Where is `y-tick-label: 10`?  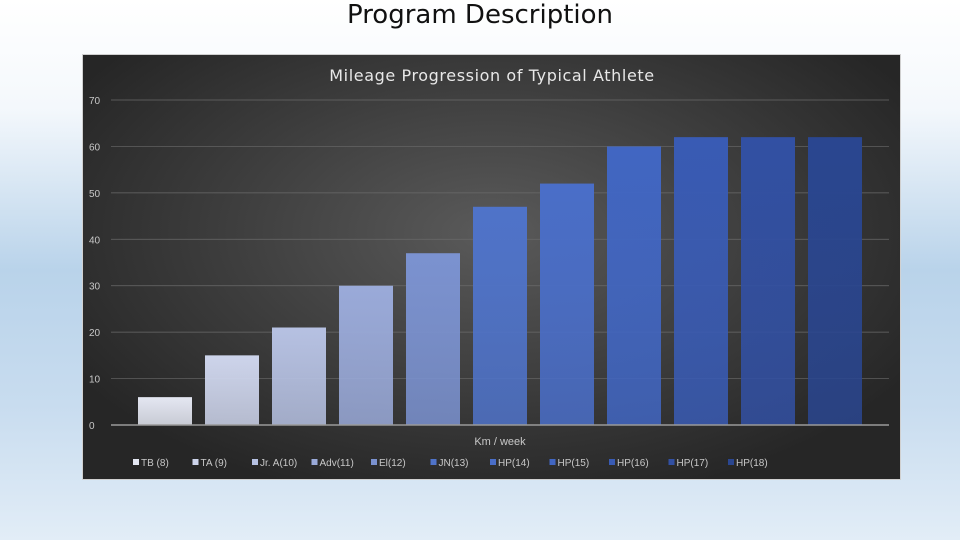
y-tick-label: 10 is located at coordinates (95, 380).